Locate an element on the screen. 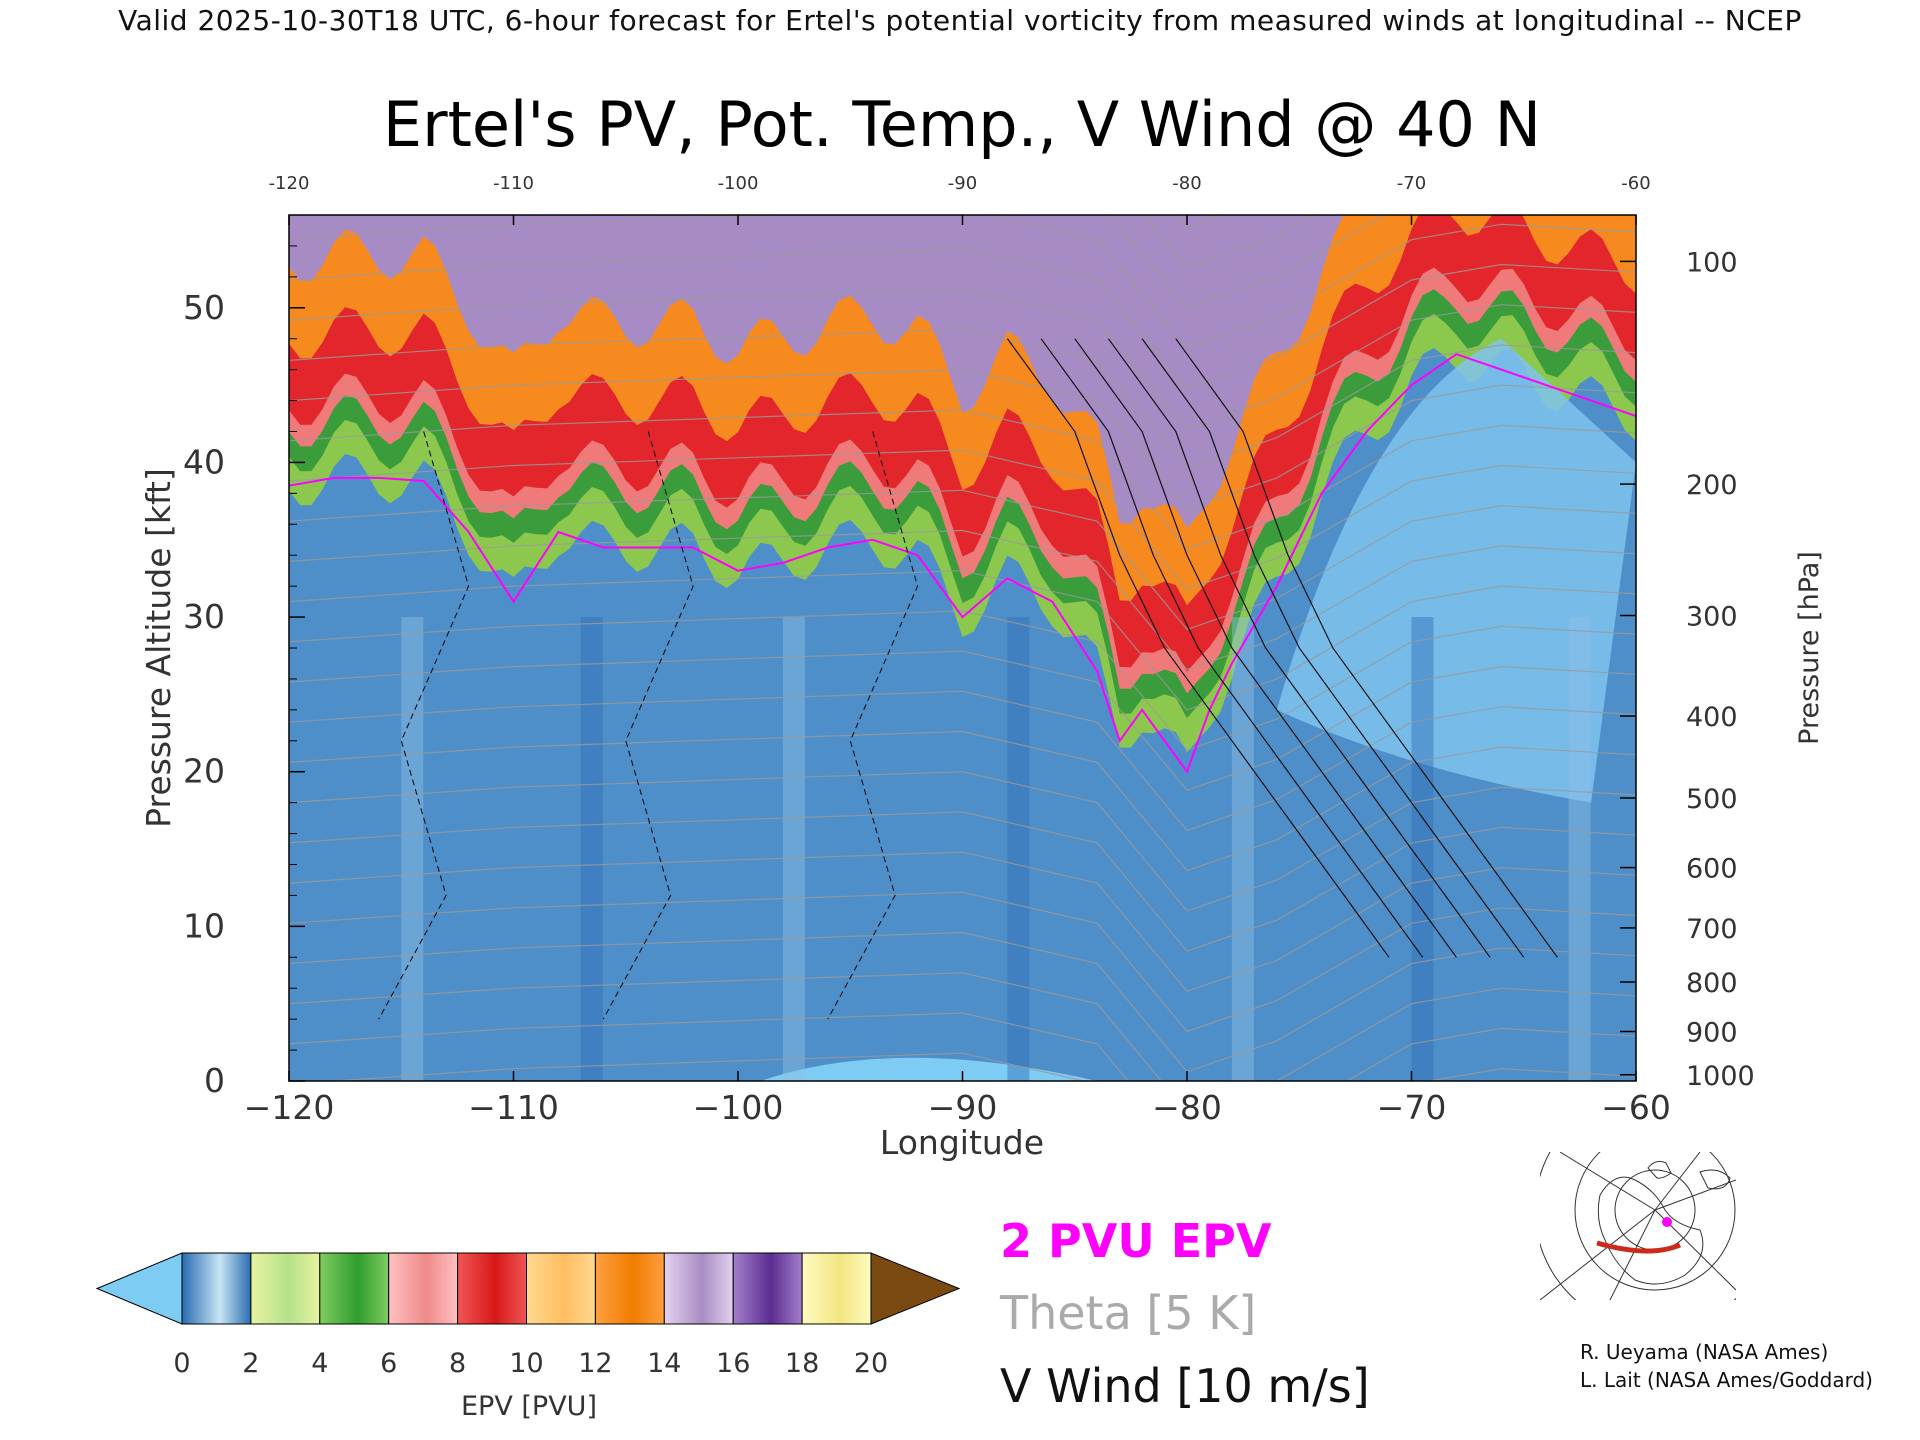 This screenshot has height=1440, width=1920. x-tick-label-top: -120 is located at coordinates (289, 183).